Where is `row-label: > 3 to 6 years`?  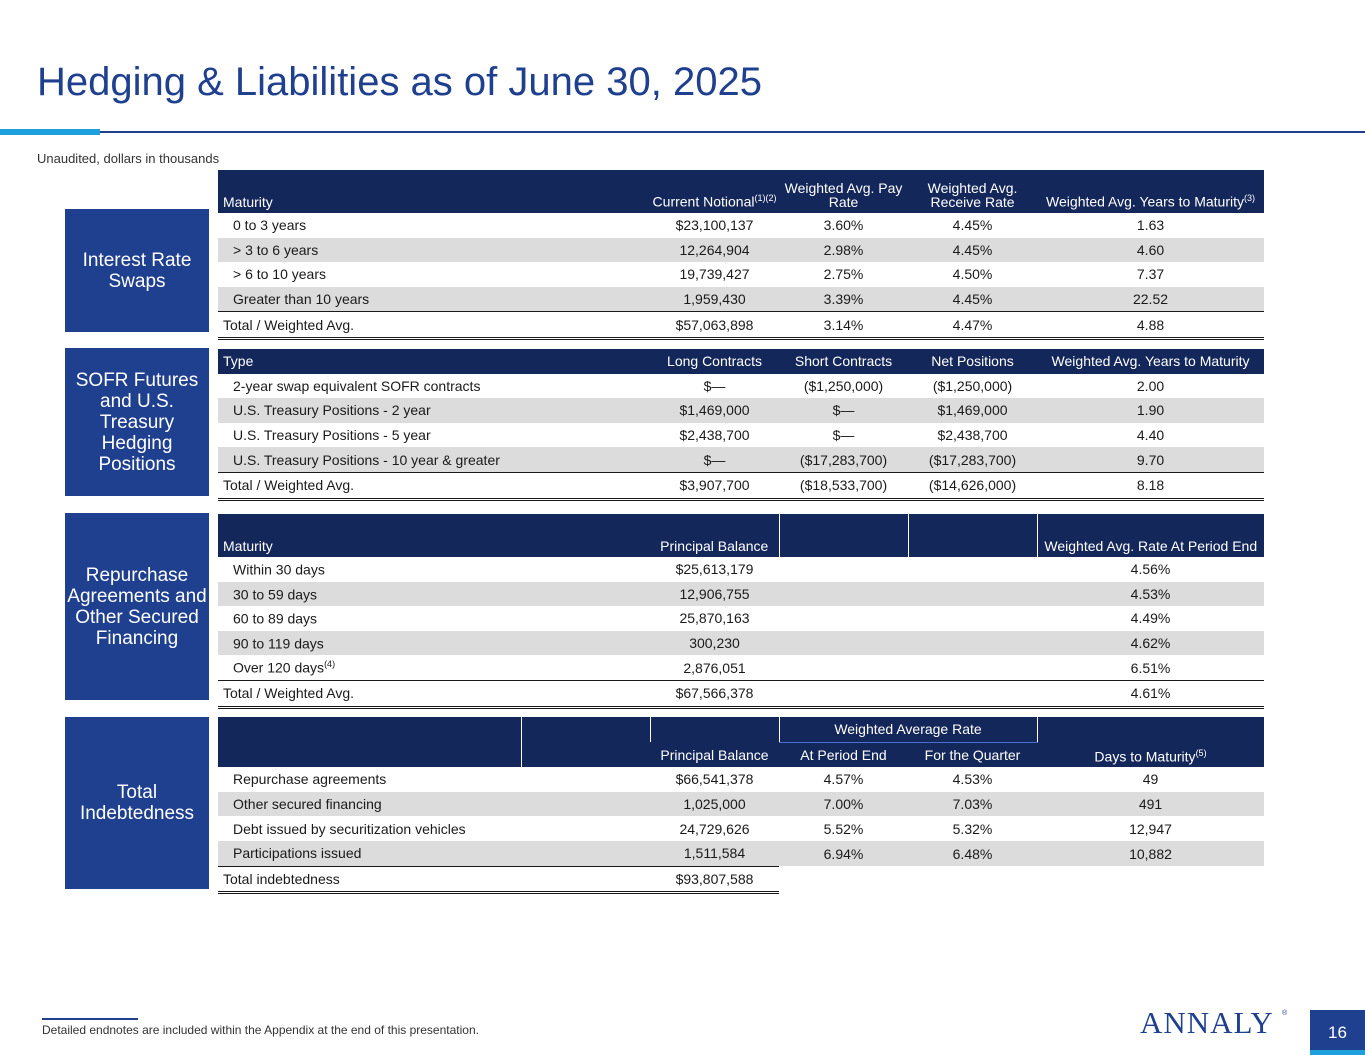
row-label: > 3 to 6 years is located at coordinates (434, 250).